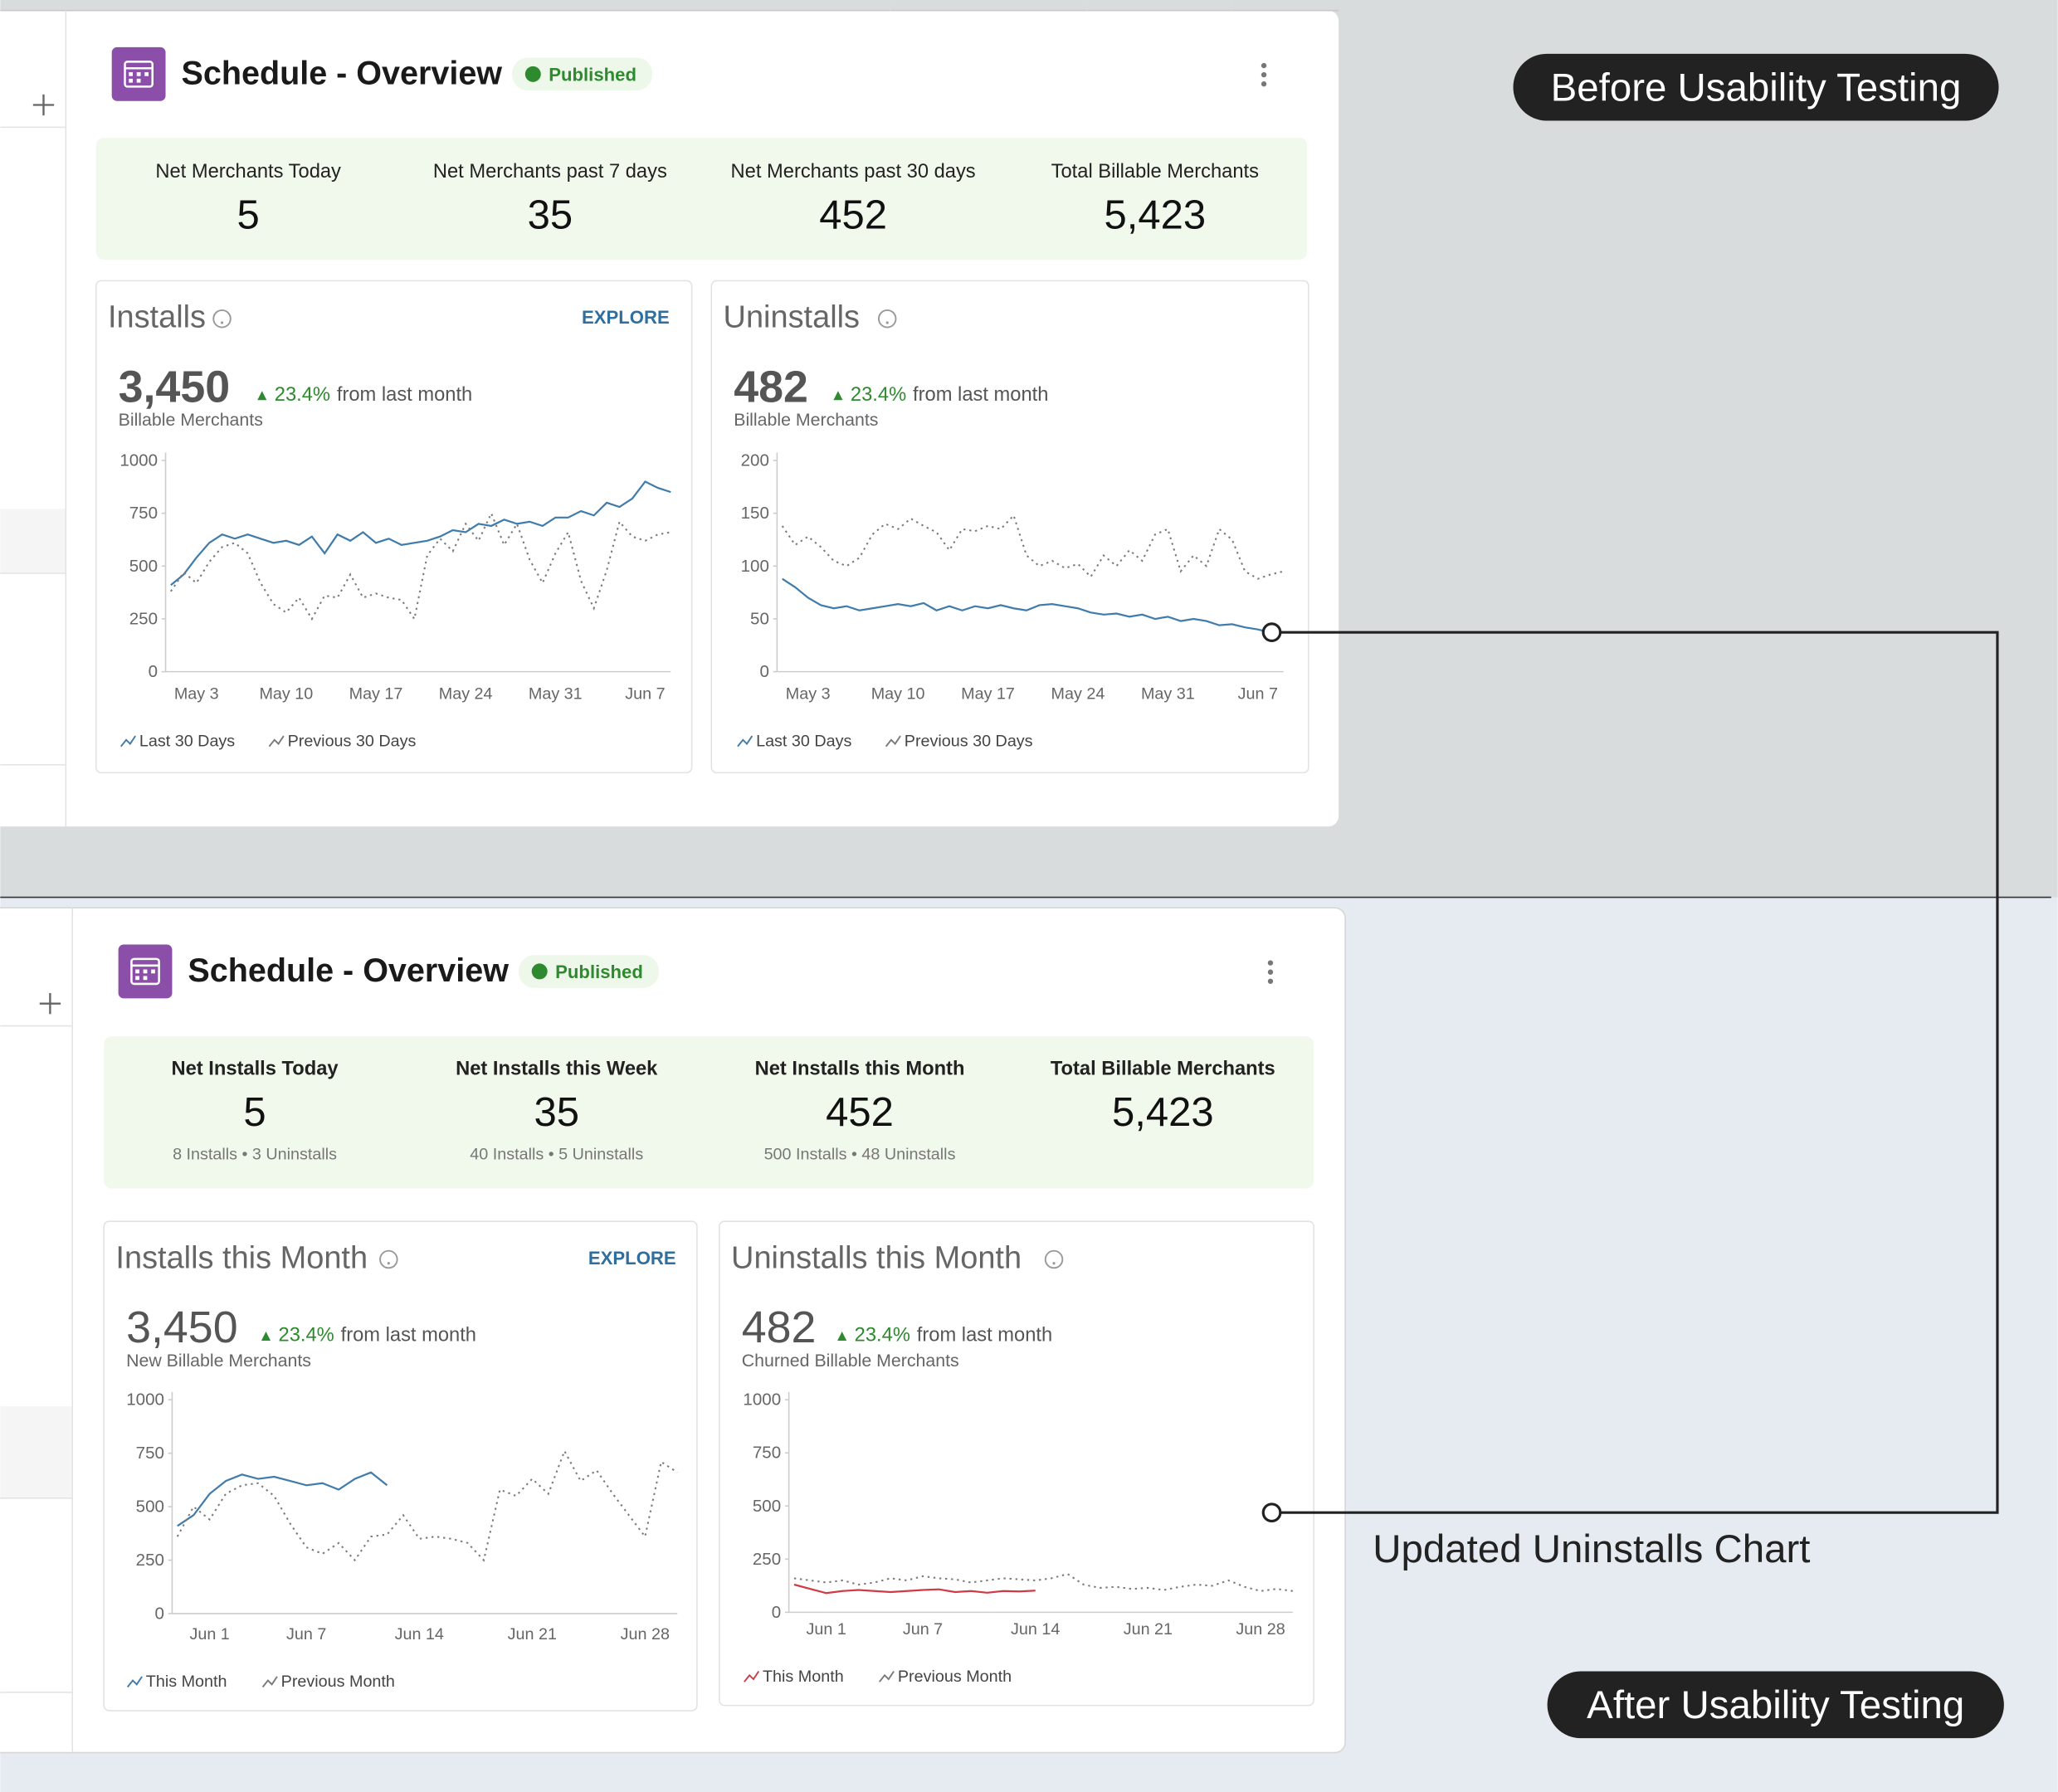 The width and height of the screenshot is (2058, 1792). I want to click on kpi-label: Total Billable Merchants, so click(1155, 172).